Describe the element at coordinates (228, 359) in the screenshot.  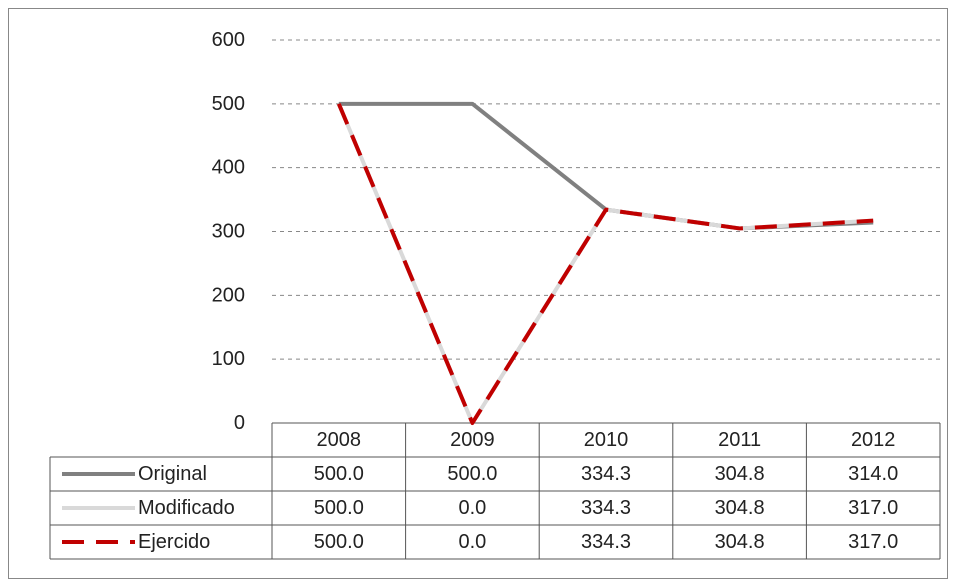
I see `y-tick-label: 100` at that location.